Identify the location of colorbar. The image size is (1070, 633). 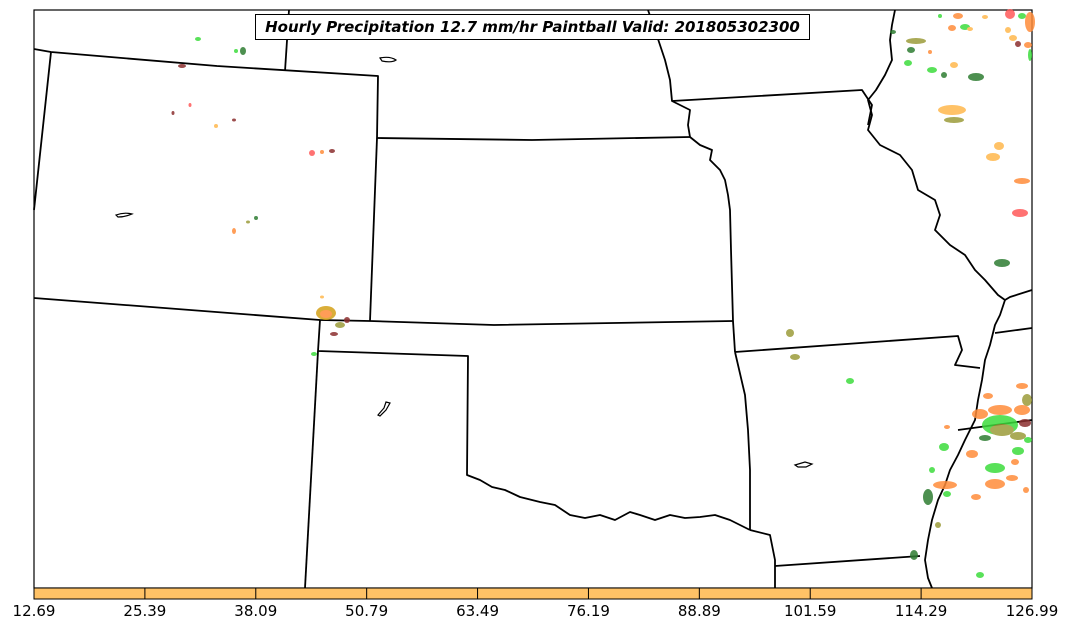
(533, 593).